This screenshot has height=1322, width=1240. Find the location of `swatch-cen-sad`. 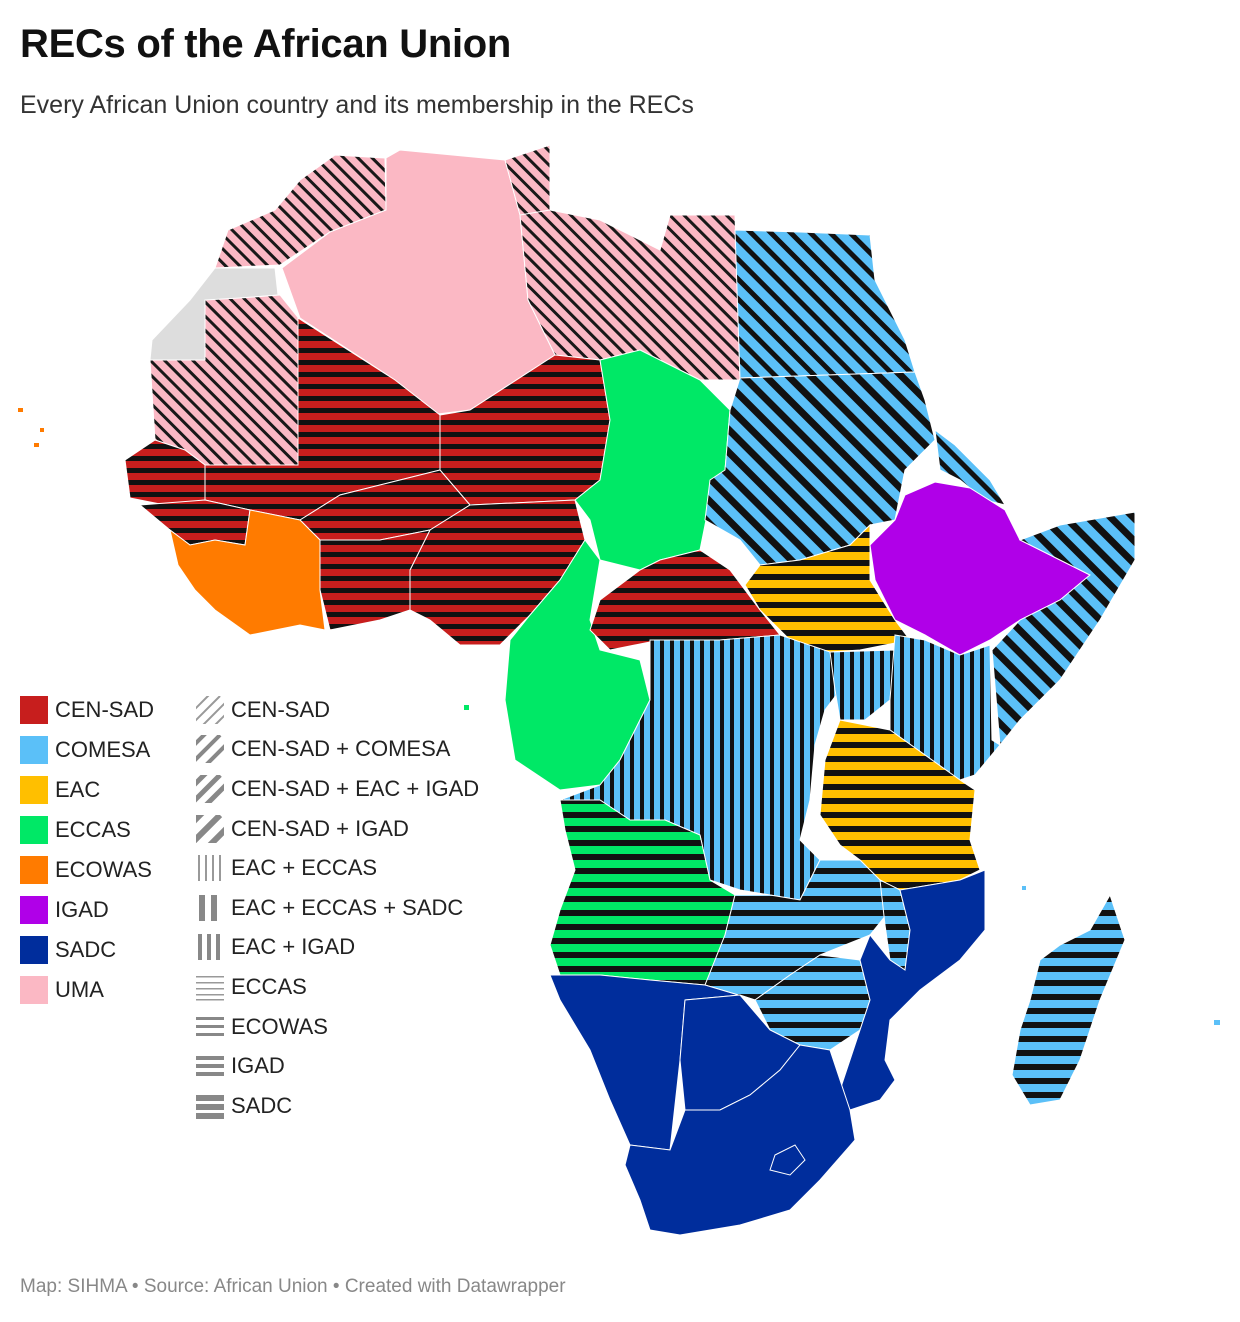

swatch-cen-sad is located at coordinates (34, 710).